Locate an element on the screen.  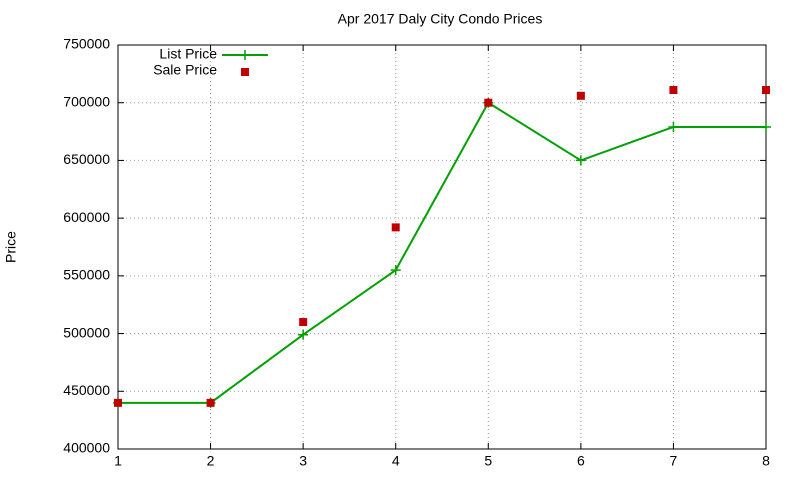
x-tick-label: 7 is located at coordinates (674, 461).